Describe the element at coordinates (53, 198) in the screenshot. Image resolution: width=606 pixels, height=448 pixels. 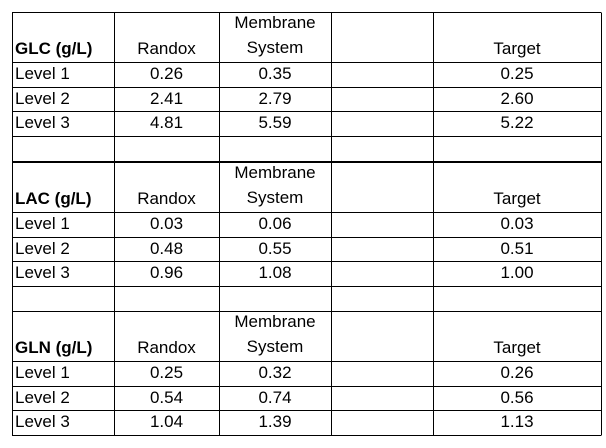
I see `section-title: LAC (g/L)` at that location.